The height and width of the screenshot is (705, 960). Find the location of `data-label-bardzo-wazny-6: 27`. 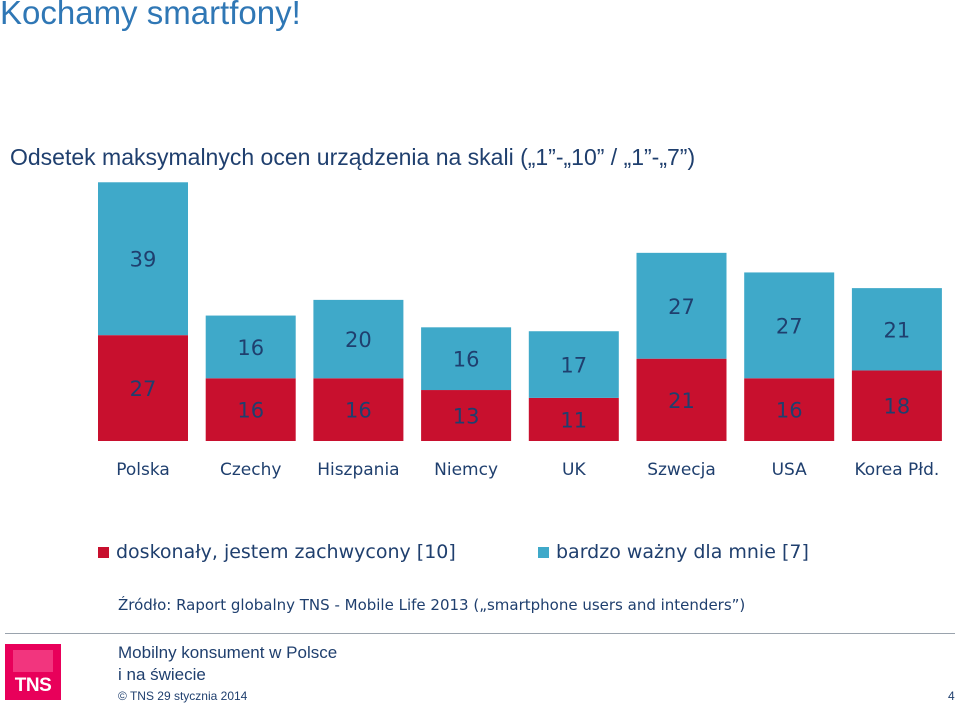

data-label-bardzo-wazny-6: 27 is located at coordinates (789, 326).